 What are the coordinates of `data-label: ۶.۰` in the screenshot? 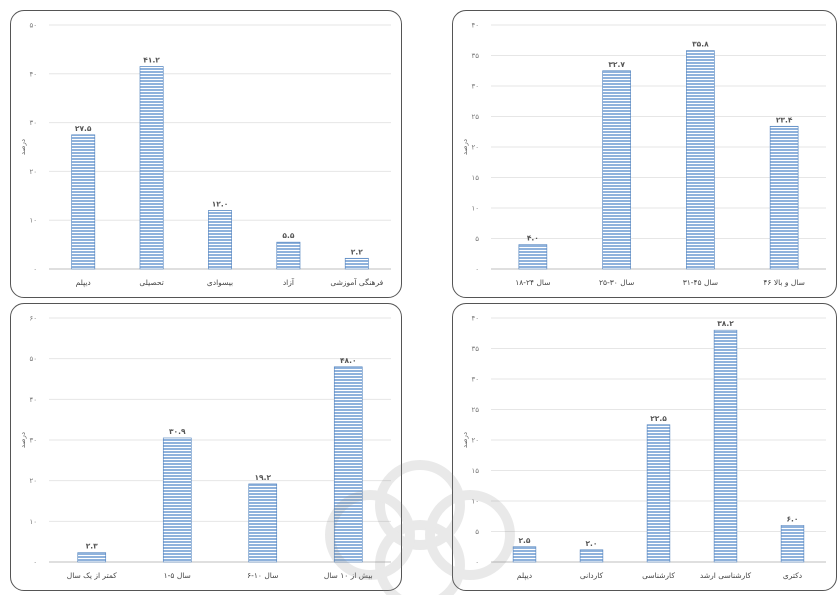 It's located at (792, 518).